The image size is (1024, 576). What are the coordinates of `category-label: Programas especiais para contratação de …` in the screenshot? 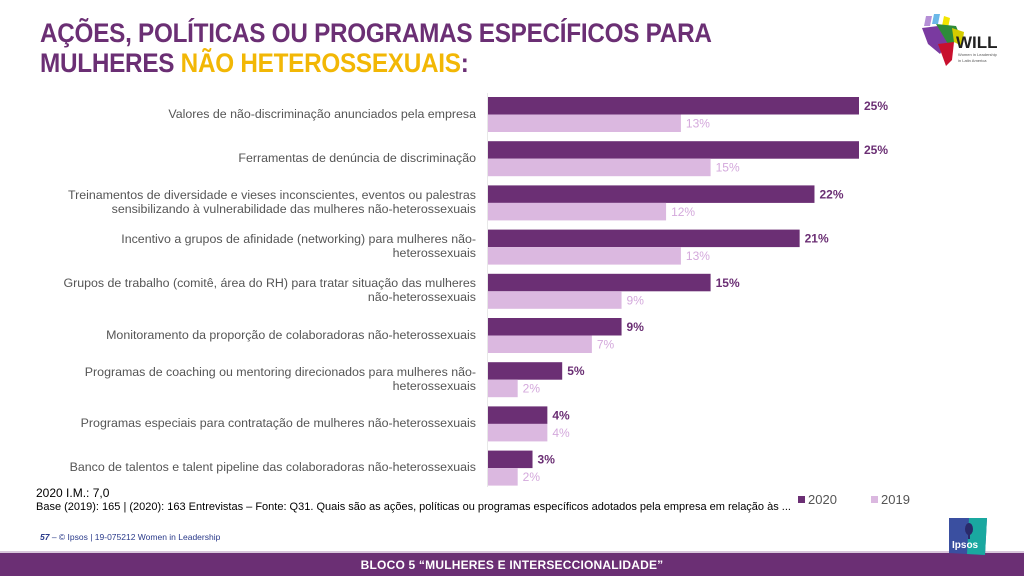 It's located at (246, 423).